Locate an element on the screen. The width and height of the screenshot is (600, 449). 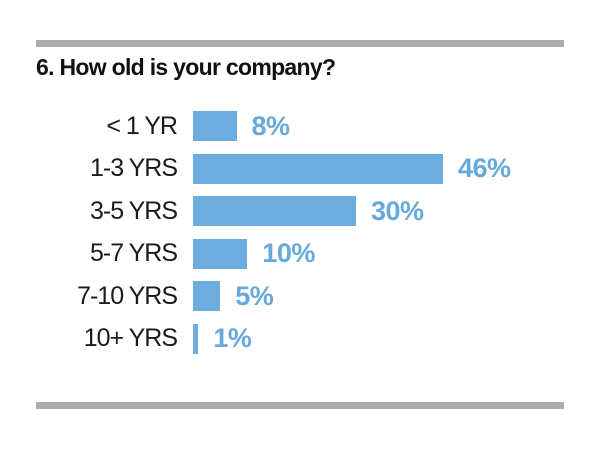
chart-row: 1-3 YRS 46% is located at coordinates (300, 169).